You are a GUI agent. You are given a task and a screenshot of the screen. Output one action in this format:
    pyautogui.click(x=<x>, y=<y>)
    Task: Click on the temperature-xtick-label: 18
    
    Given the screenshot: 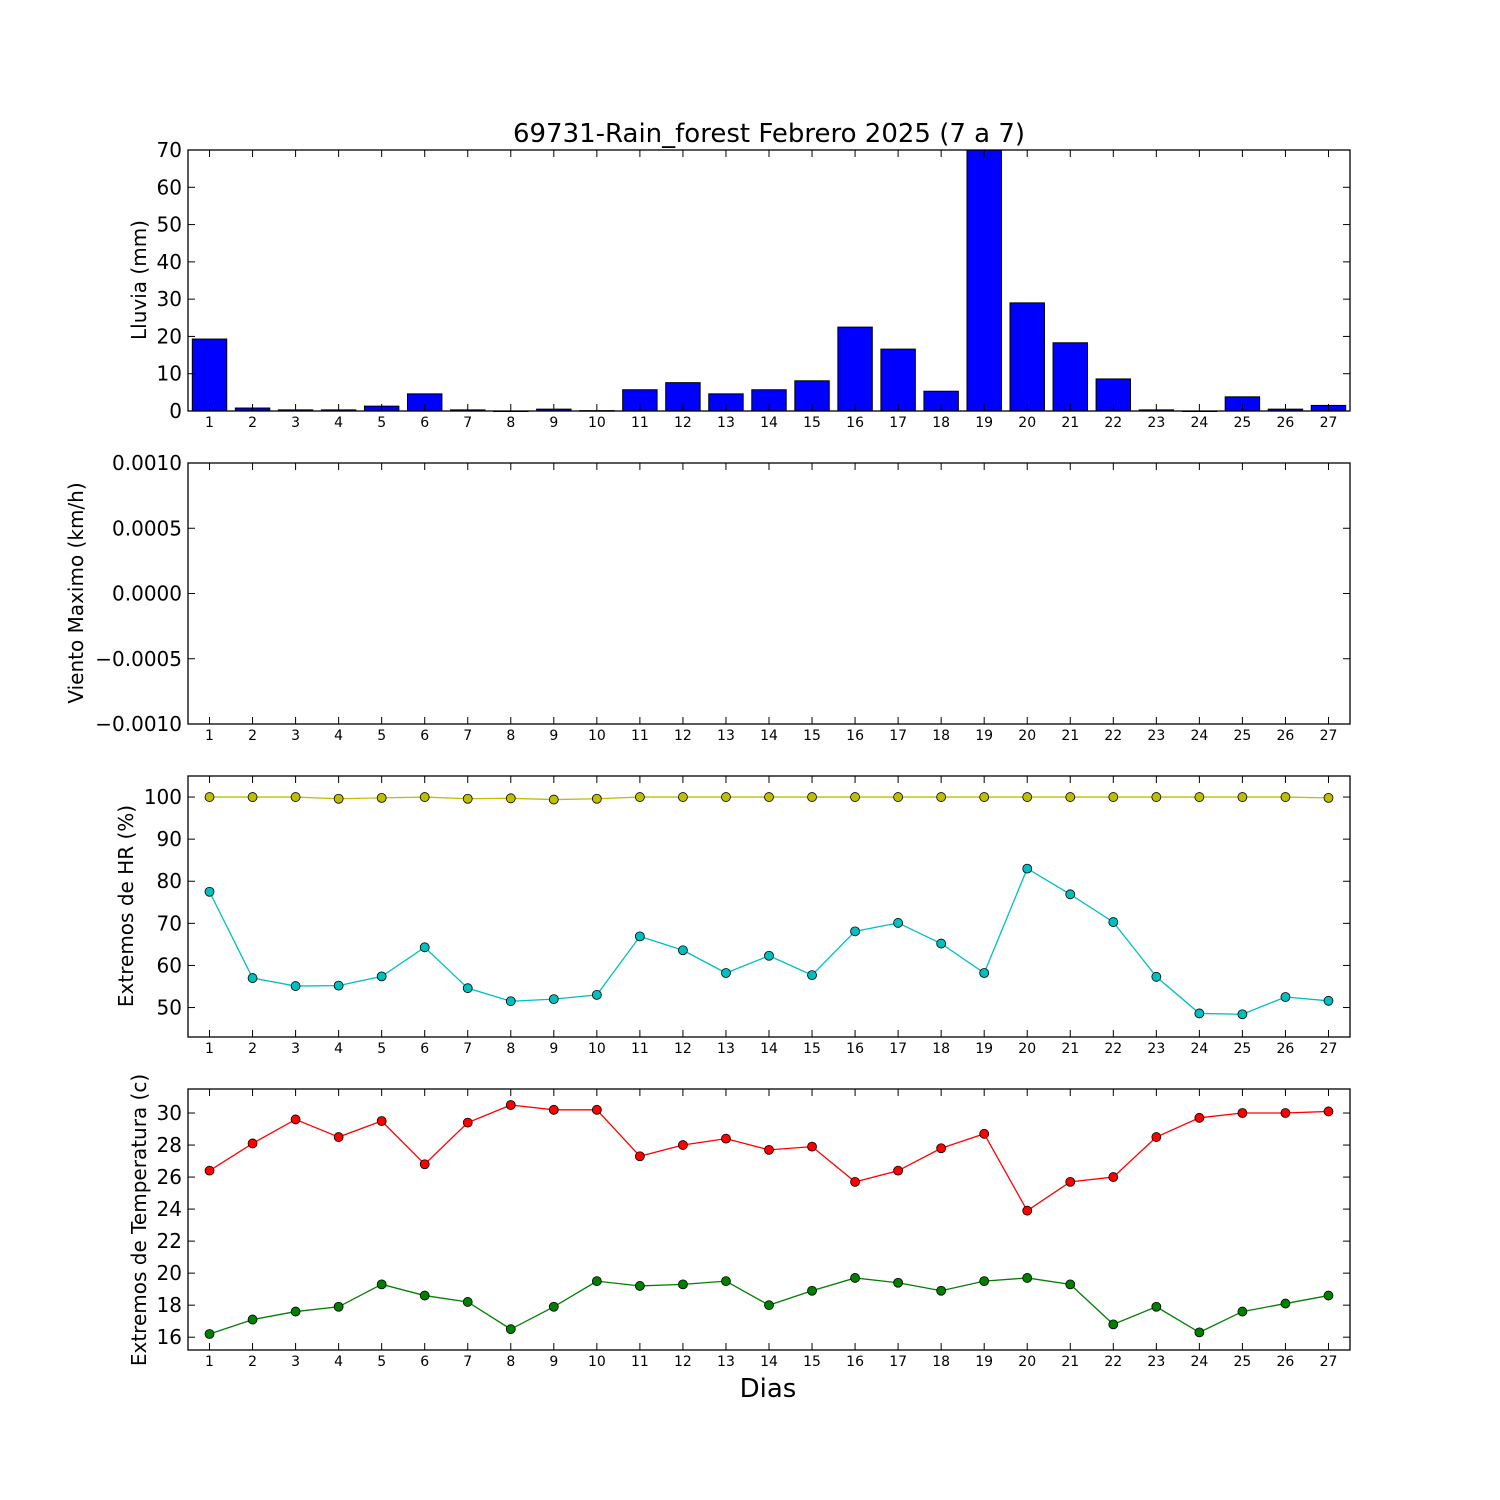 What is the action you would take?
    pyautogui.click(x=941, y=1362)
    